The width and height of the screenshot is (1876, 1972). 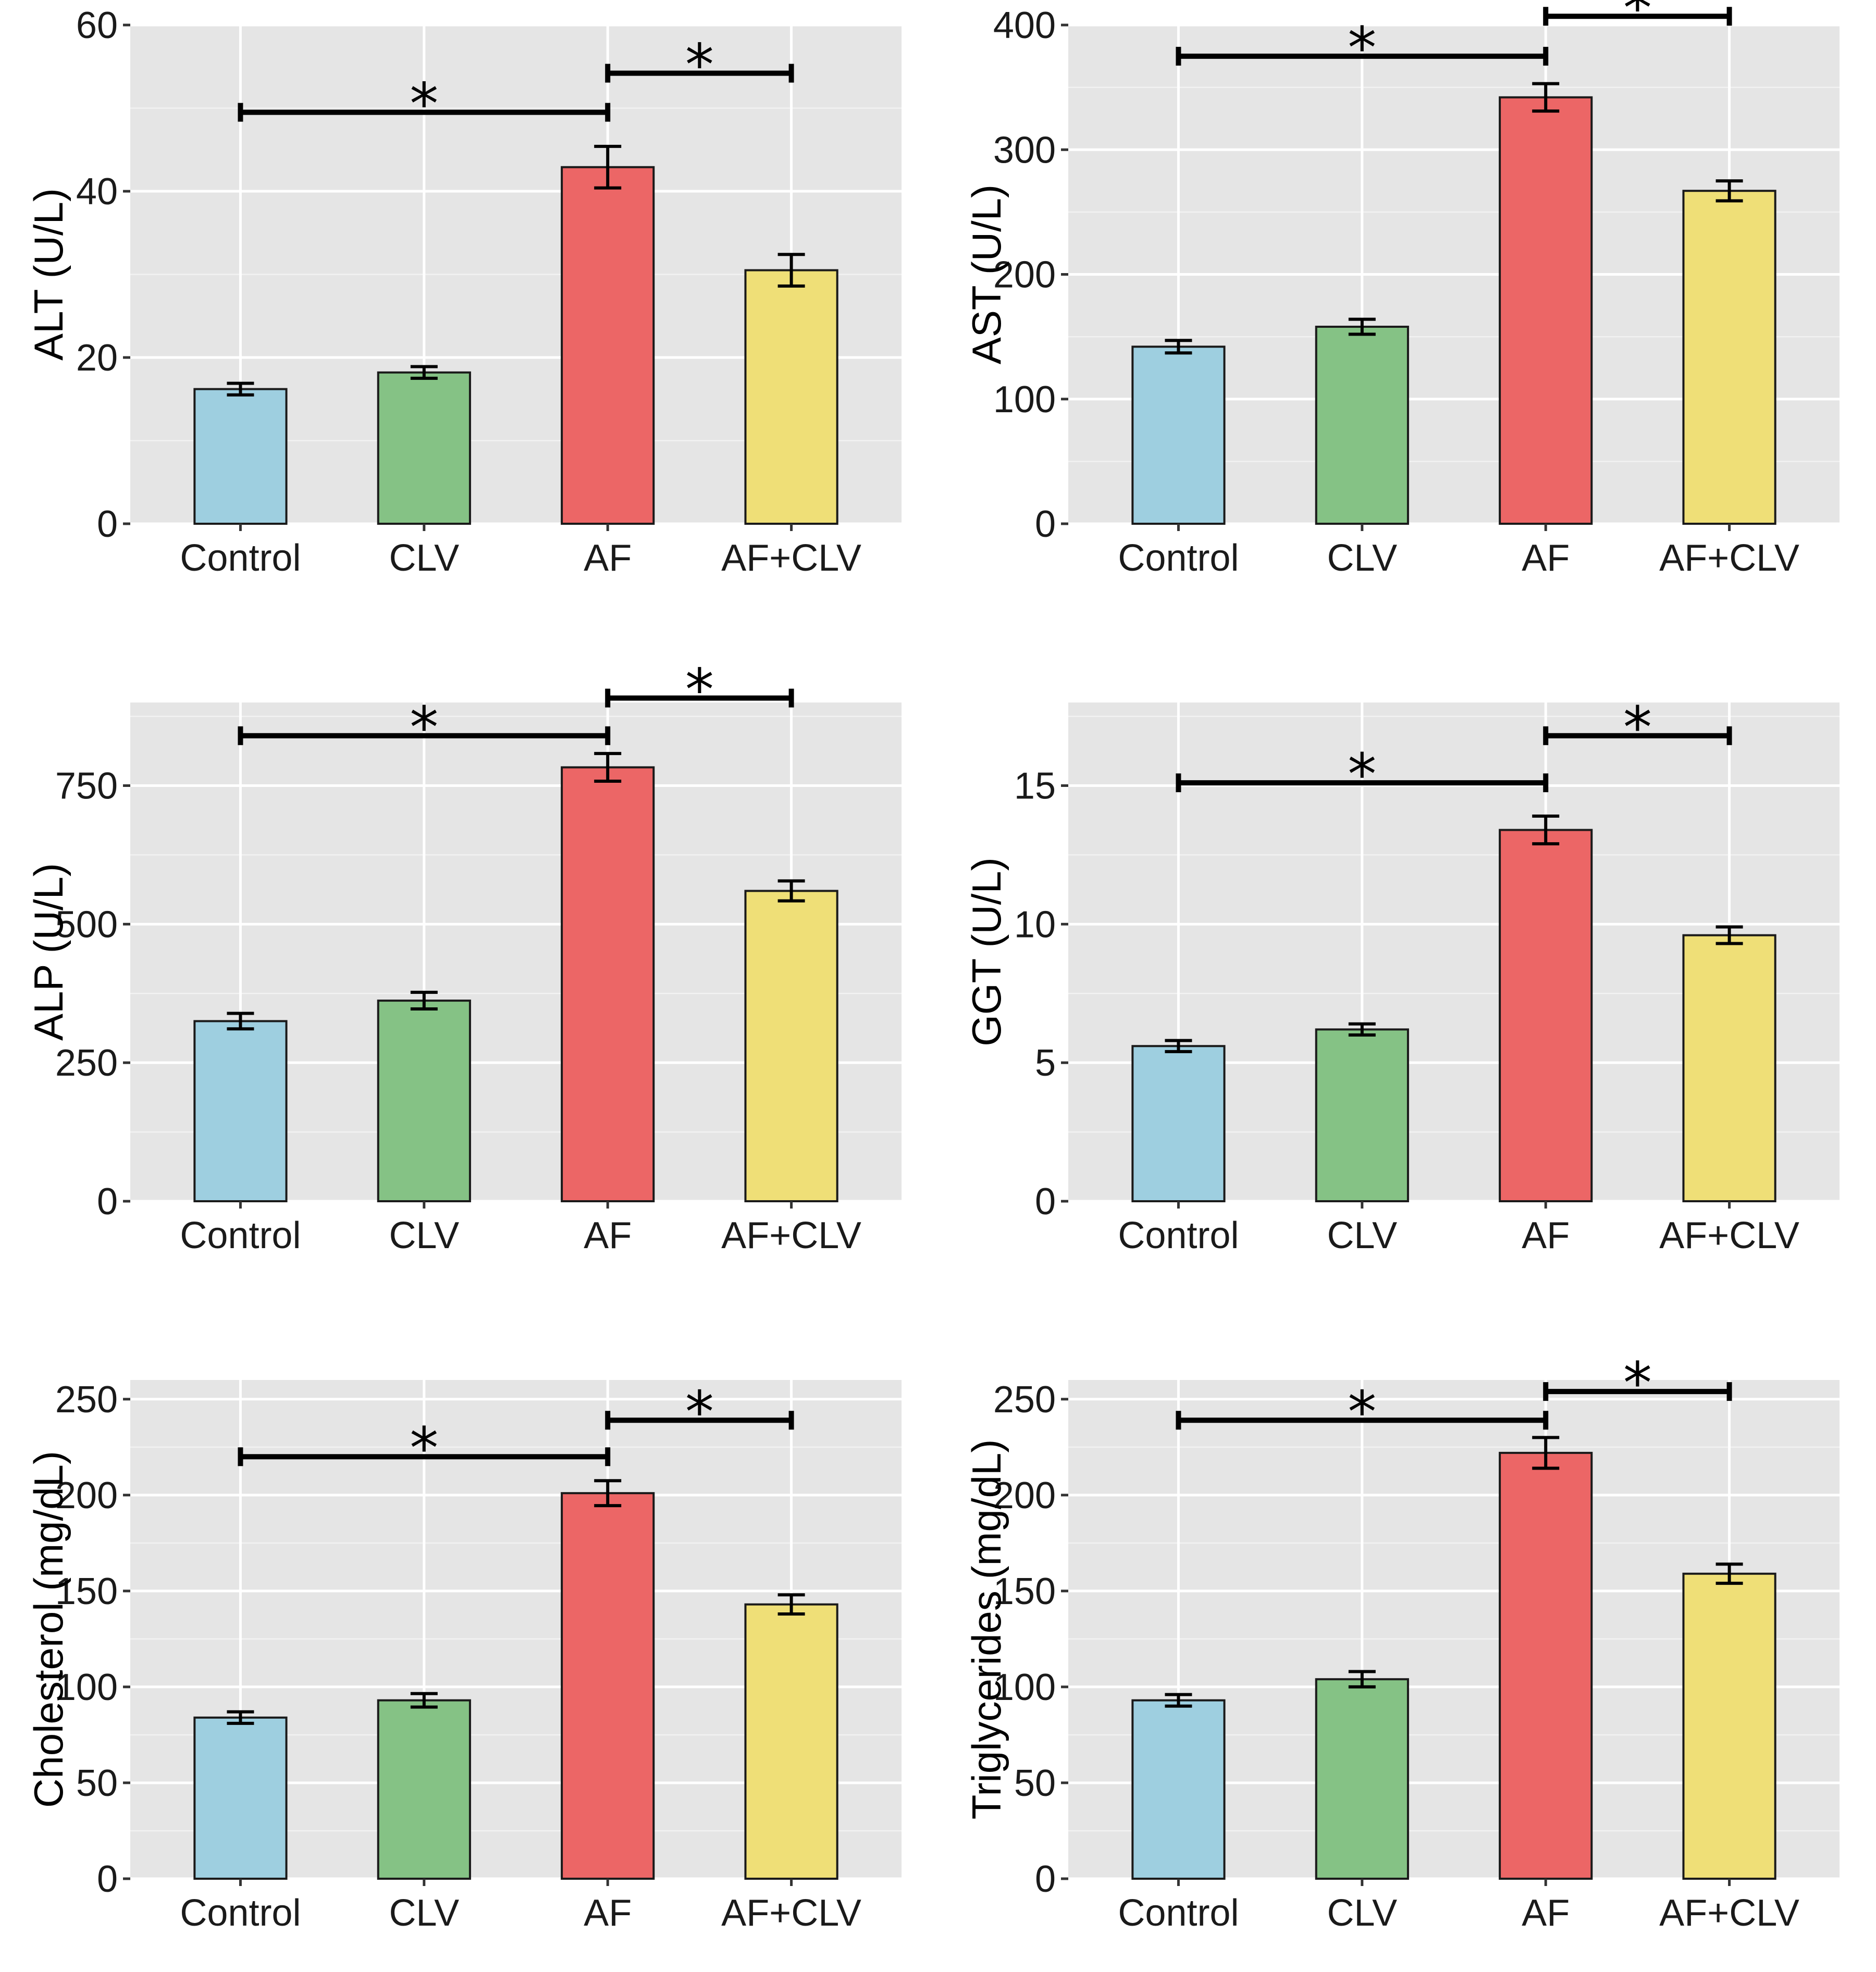 I want to click on y-tick-label: 50, so click(x=97, y=1783).